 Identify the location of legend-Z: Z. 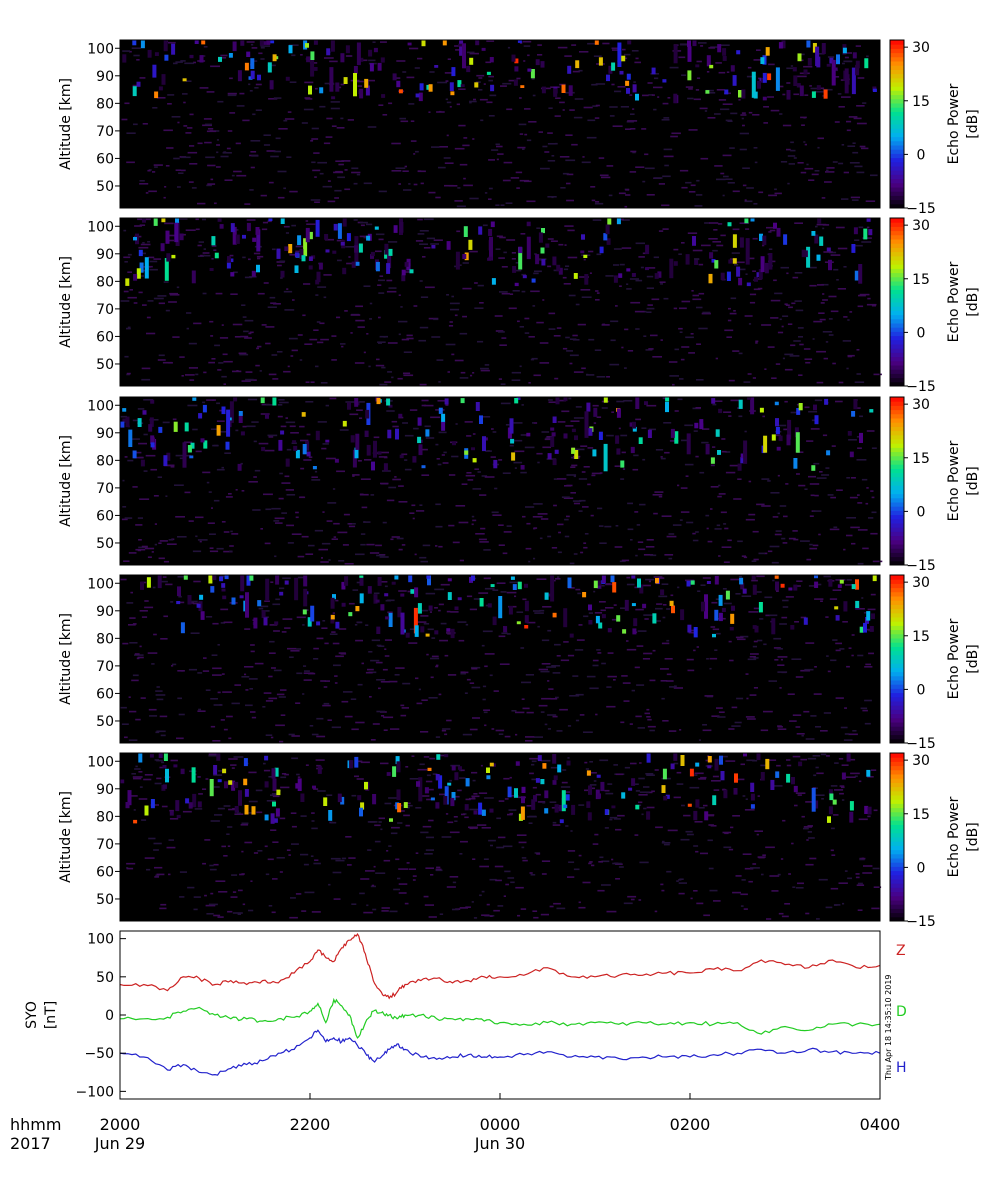
(901, 951).